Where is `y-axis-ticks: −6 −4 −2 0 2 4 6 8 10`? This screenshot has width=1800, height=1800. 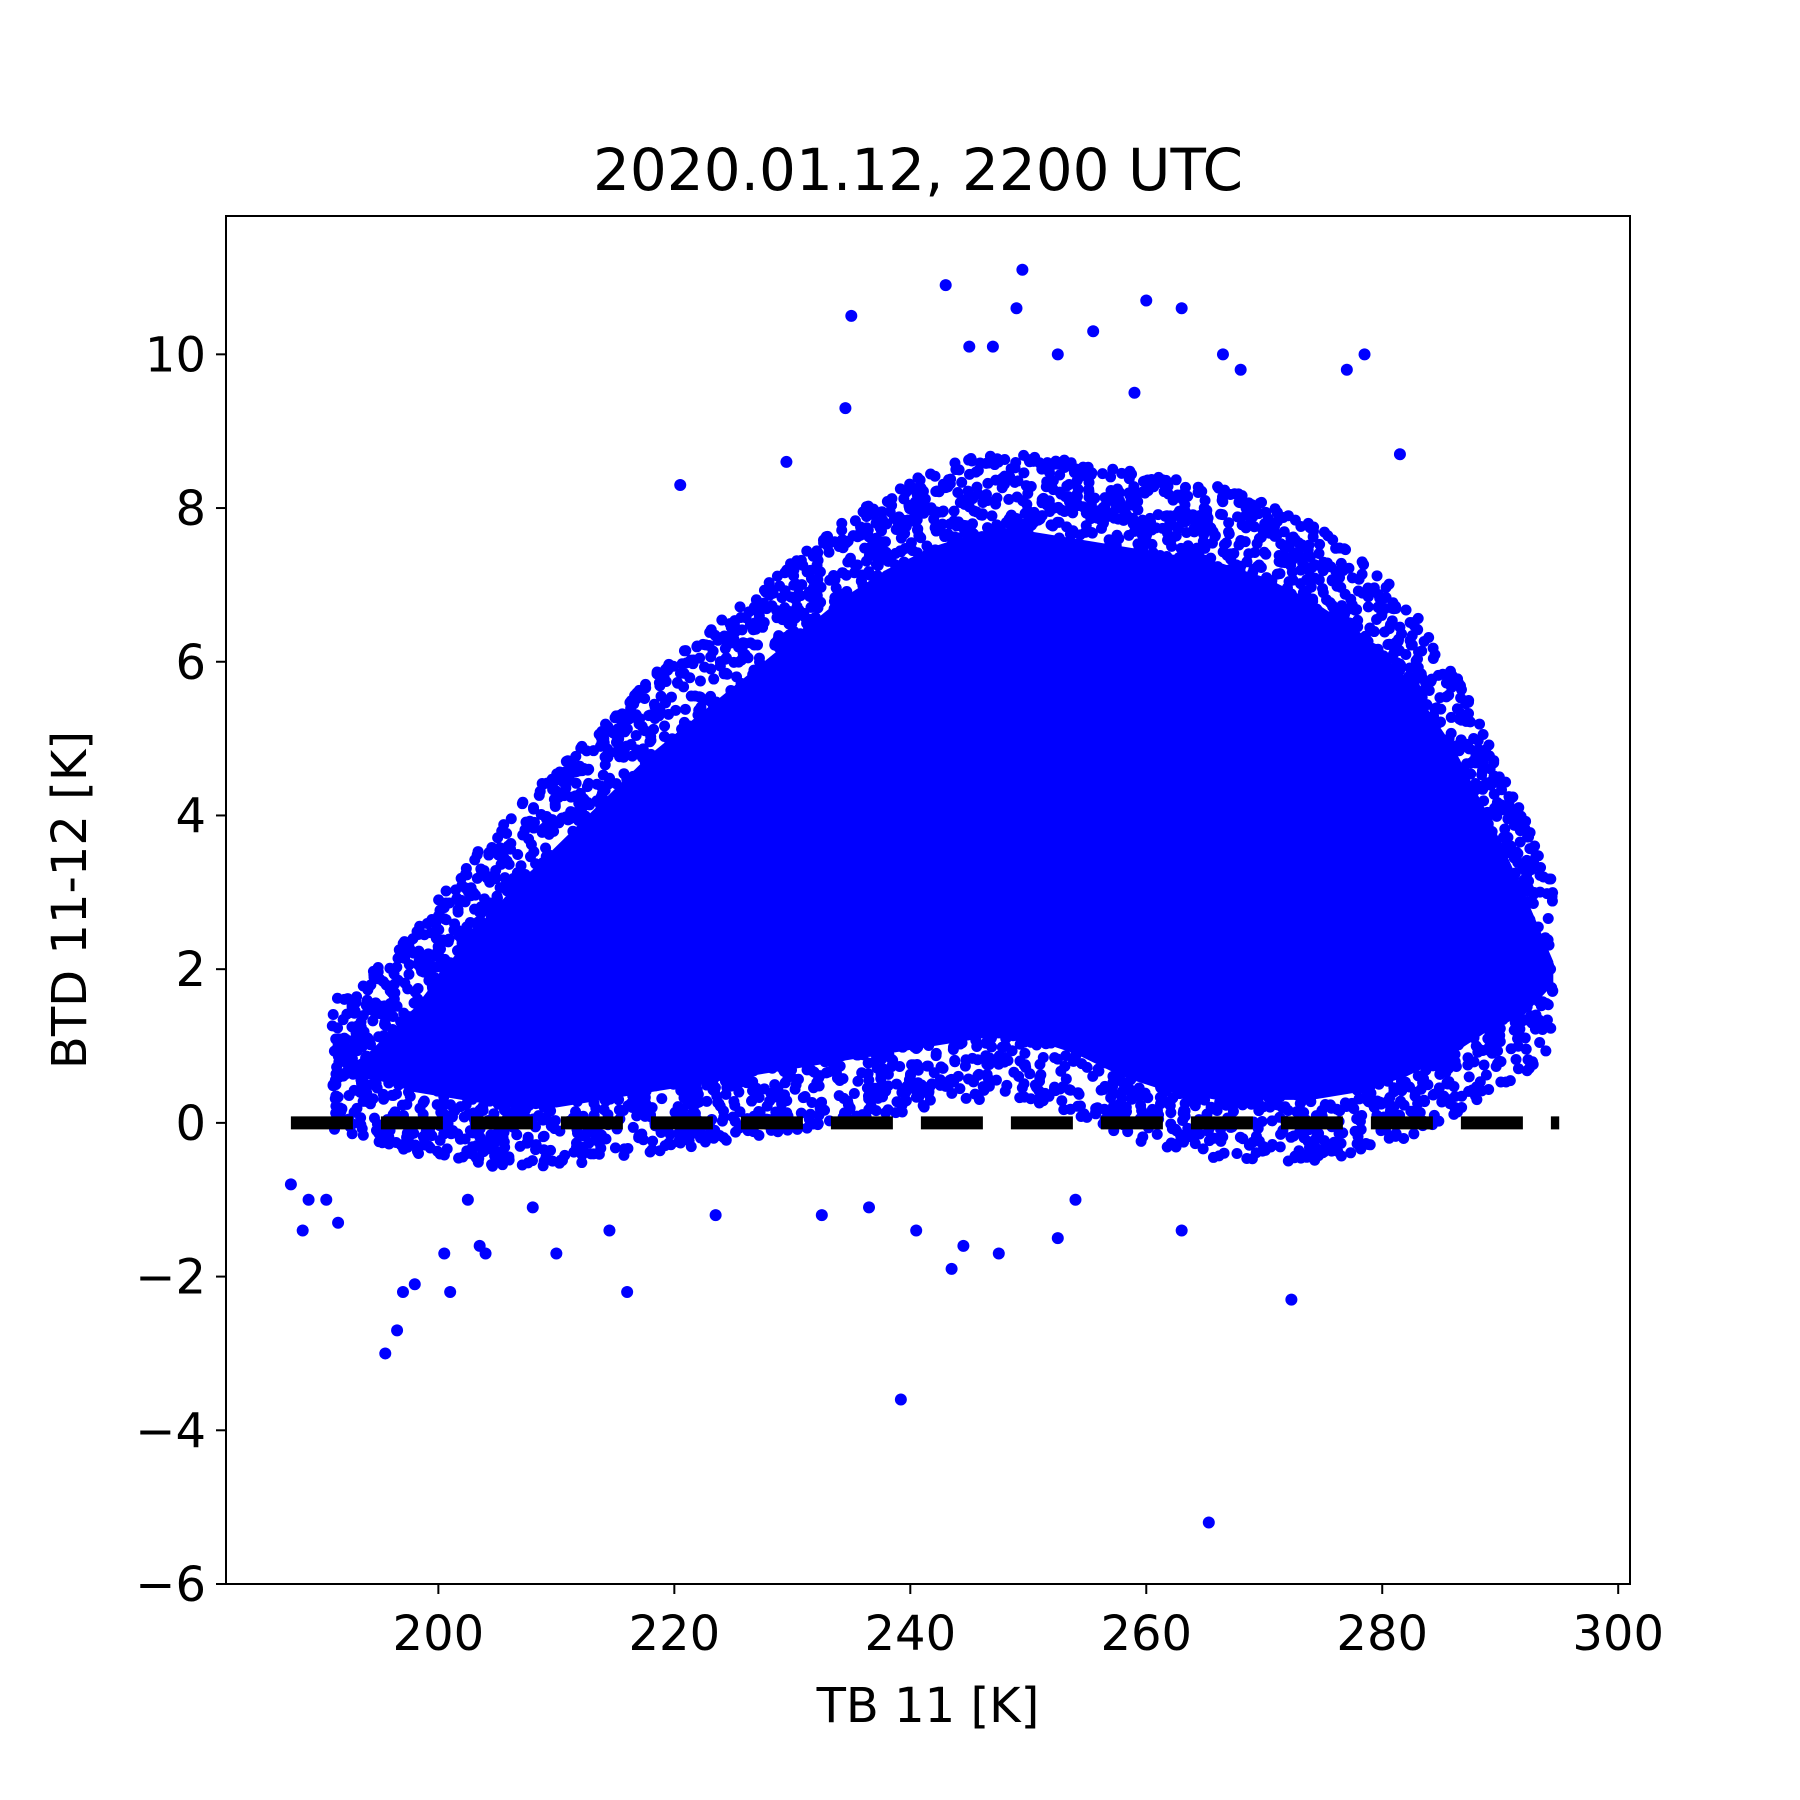 y-axis-ticks: −6 −4 −2 0 2 4 6 8 10 is located at coordinates (180, 970).